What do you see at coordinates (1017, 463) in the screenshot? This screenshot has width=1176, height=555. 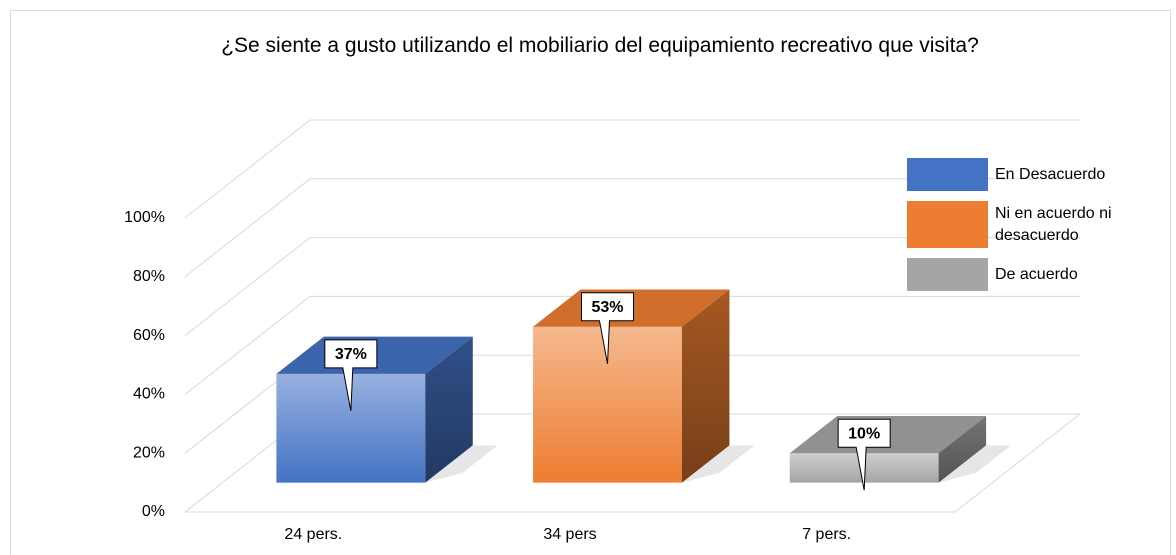 I see `floor-edge` at bounding box center [1017, 463].